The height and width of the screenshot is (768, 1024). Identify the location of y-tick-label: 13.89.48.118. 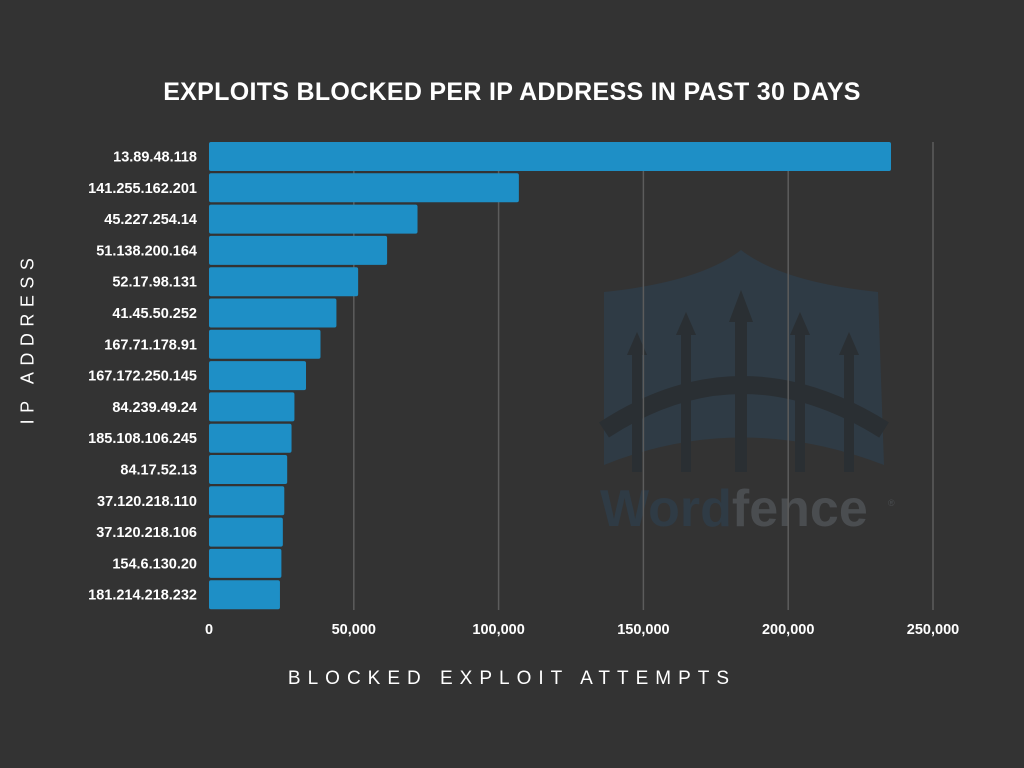
(155, 158).